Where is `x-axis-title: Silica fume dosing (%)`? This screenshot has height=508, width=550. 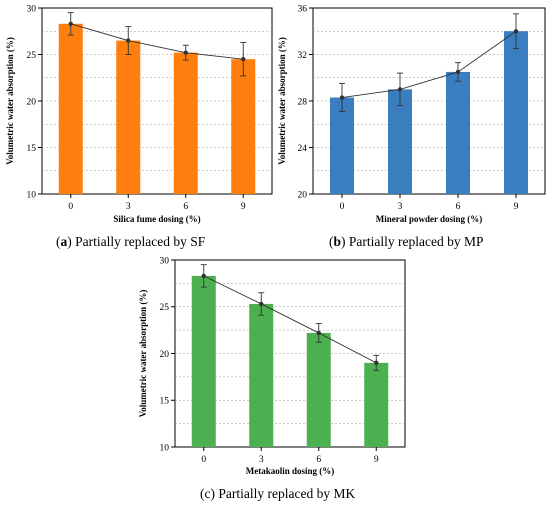
x-axis-title: Silica fume dosing (%) is located at coordinates (156, 219).